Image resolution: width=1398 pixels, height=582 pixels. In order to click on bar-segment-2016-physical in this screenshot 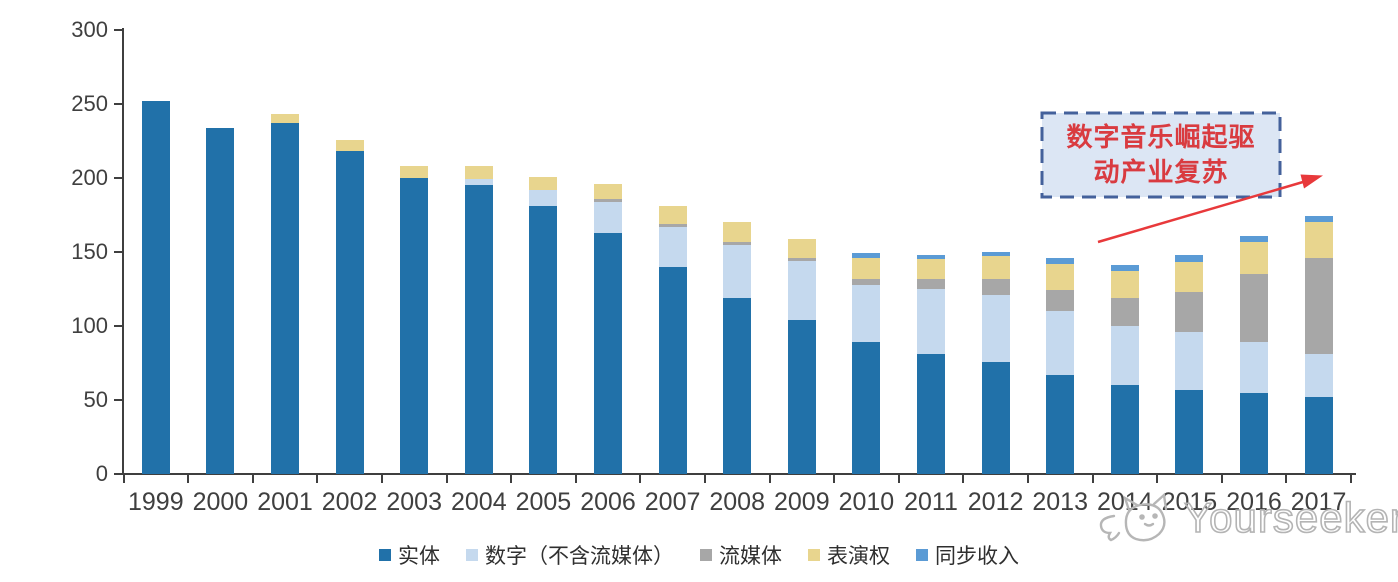, I will do `click(1254, 433)`.